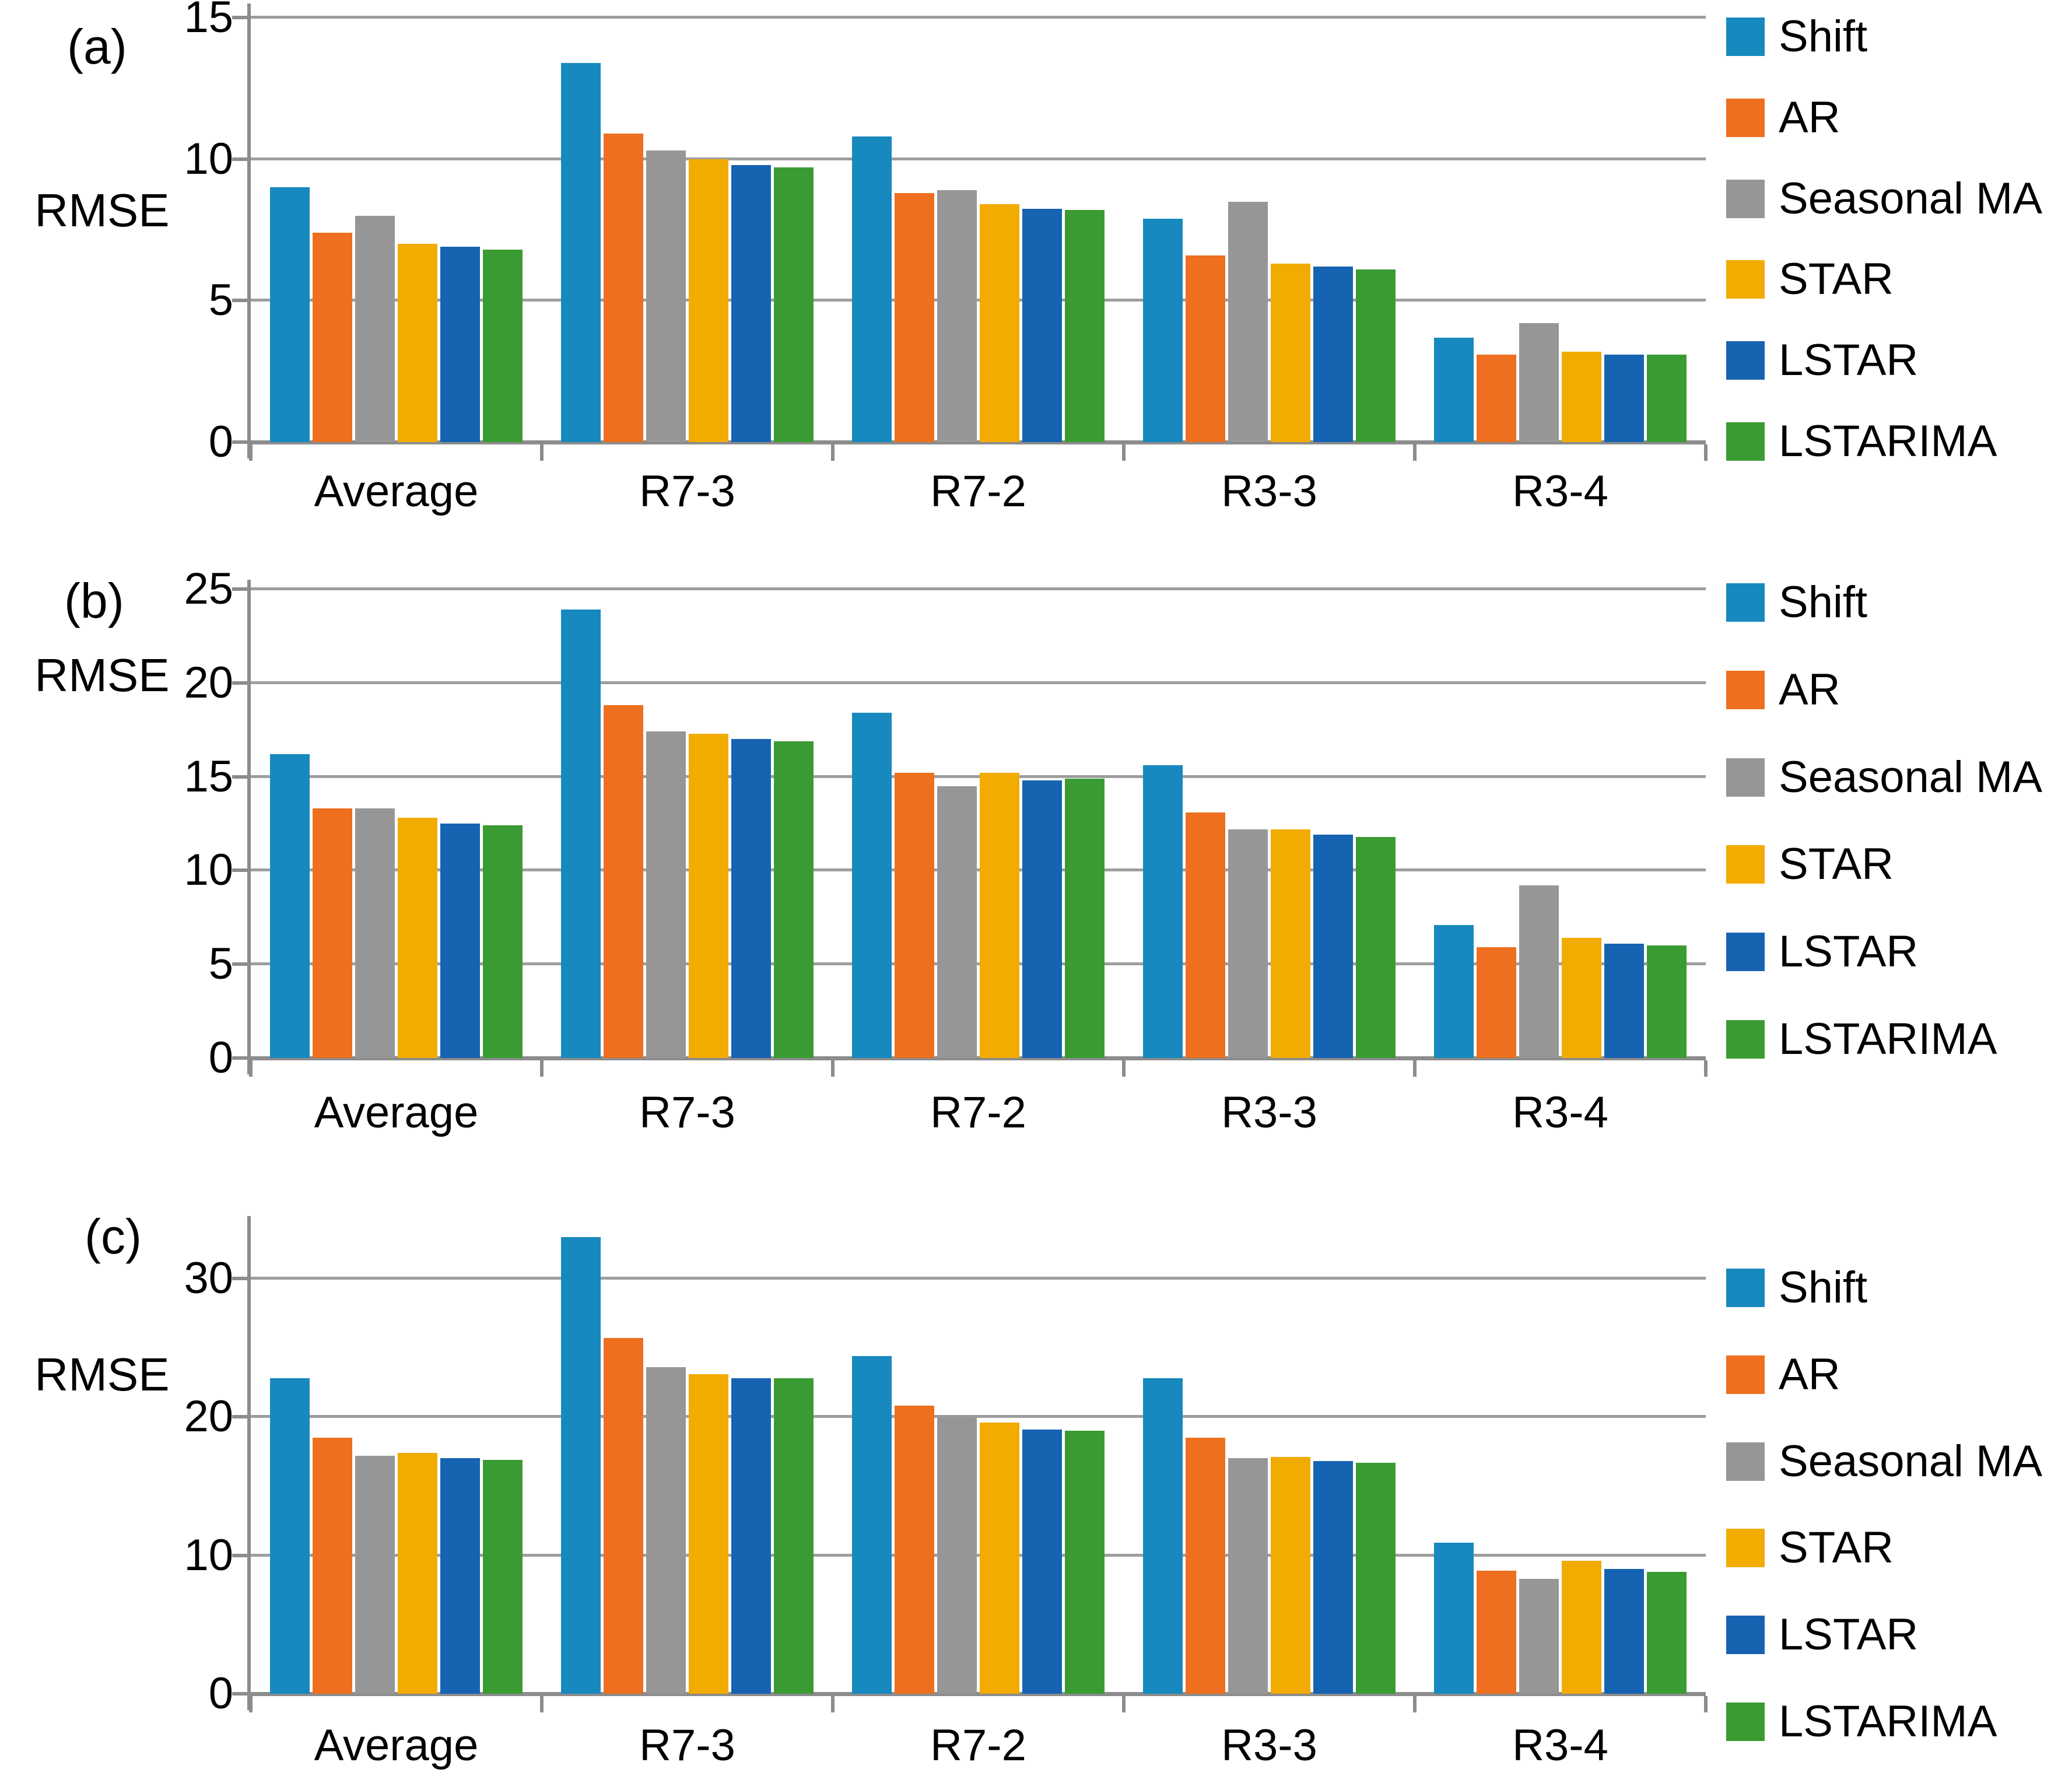  Describe the element at coordinates (102, 210) in the screenshot. I see `panel-a-y-axis-title: RMSE` at that location.